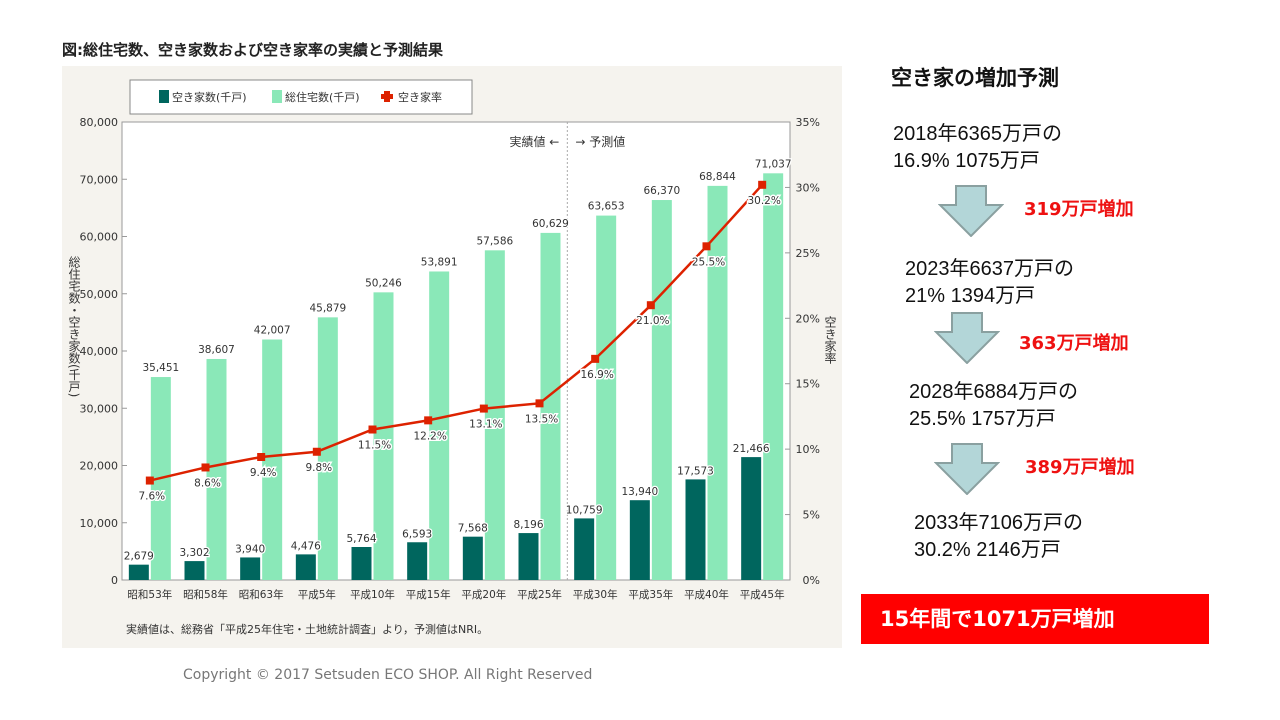 Image resolution: width=1280 pixels, height=720 pixels. What do you see at coordinates (1080, 467) in the screenshot?
I see `increase-3: 389万戸増加` at bounding box center [1080, 467].